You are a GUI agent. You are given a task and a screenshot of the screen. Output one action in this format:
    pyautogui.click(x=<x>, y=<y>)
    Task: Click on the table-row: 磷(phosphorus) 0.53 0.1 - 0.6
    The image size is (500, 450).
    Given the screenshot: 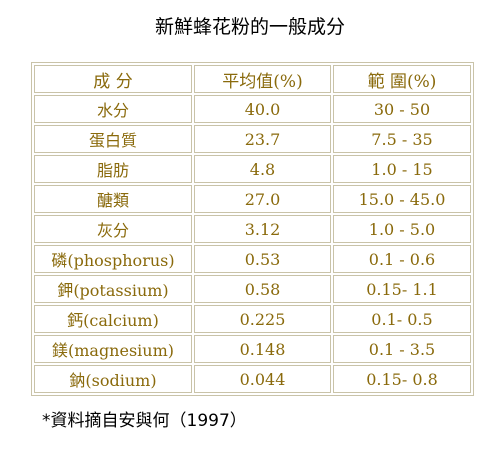 What is the action you would take?
    pyautogui.click(x=252, y=259)
    